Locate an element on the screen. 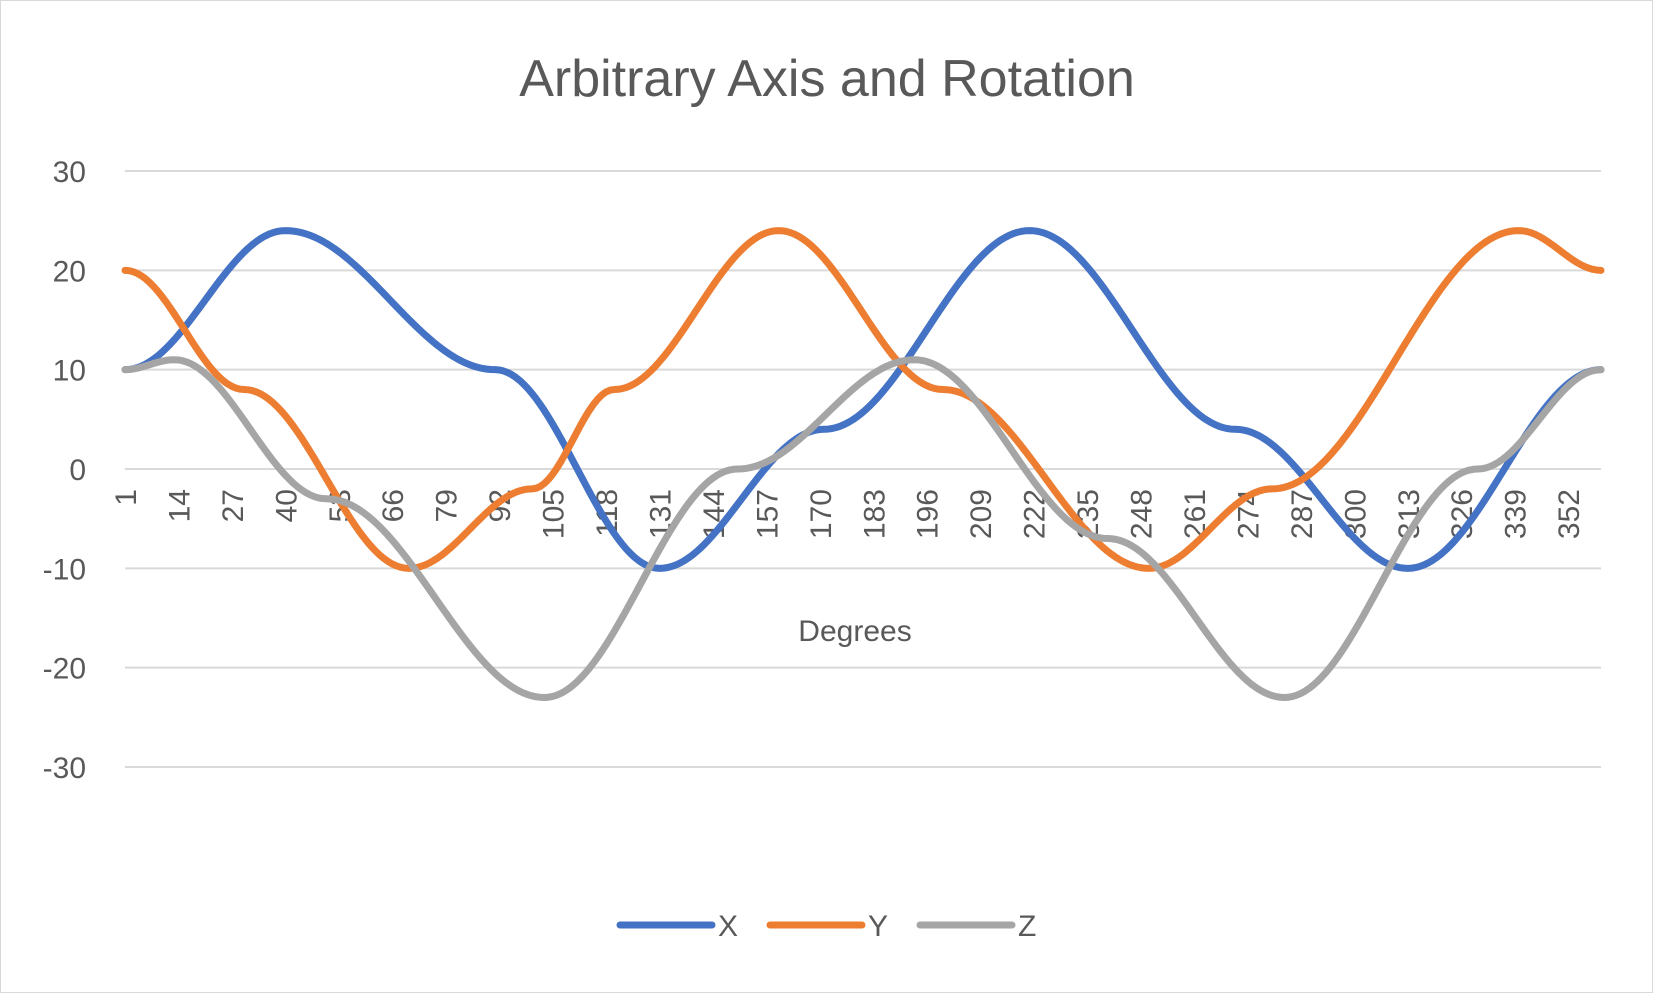 The image size is (1653, 994). x-tick-label: 79 is located at coordinates (447, 505).